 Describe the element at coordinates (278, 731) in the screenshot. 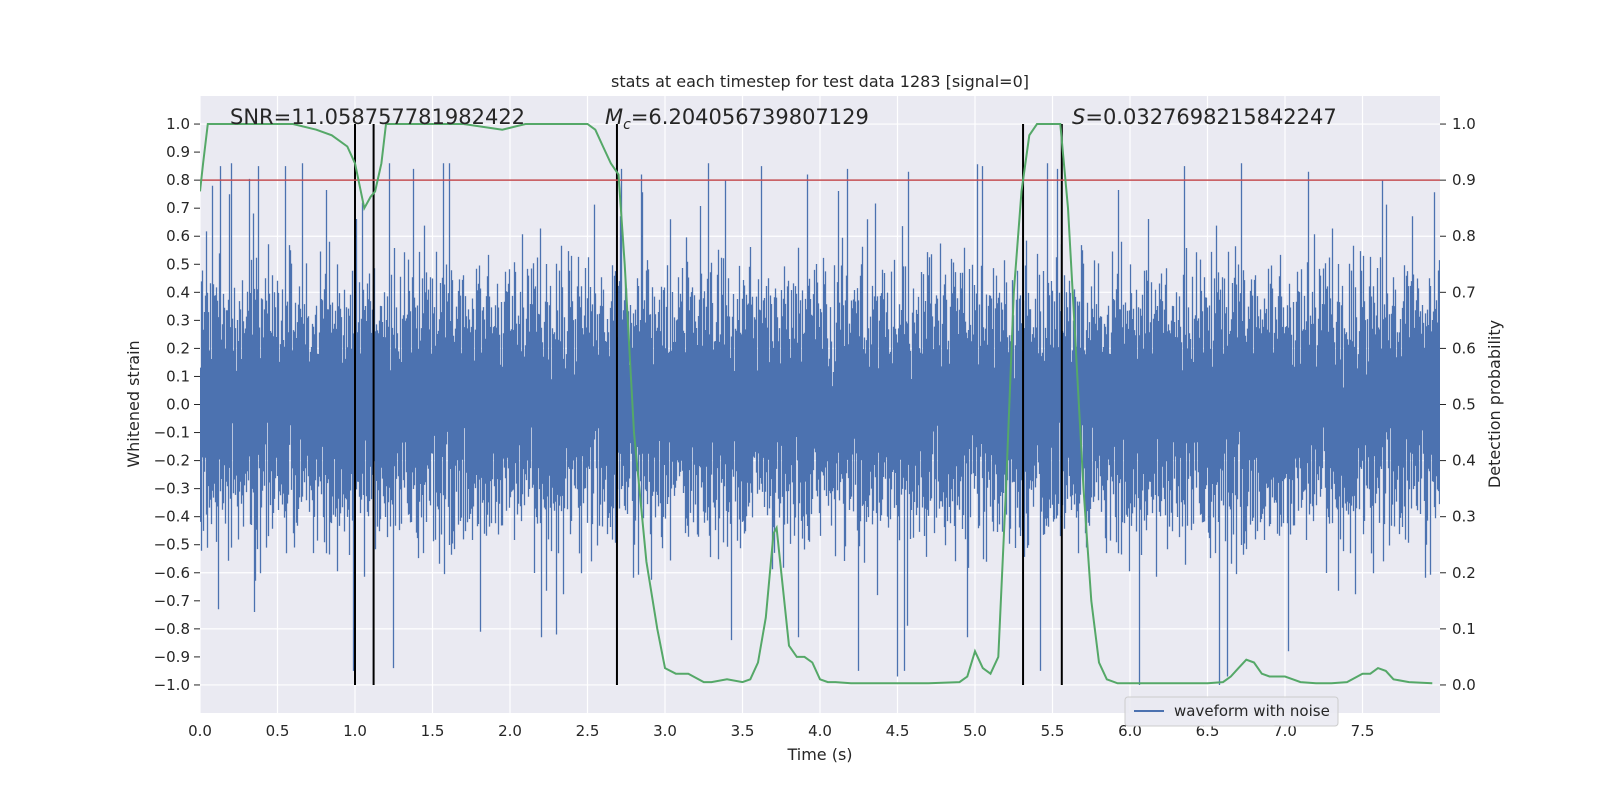

I see `x-tick-label: 0.5` at that location.